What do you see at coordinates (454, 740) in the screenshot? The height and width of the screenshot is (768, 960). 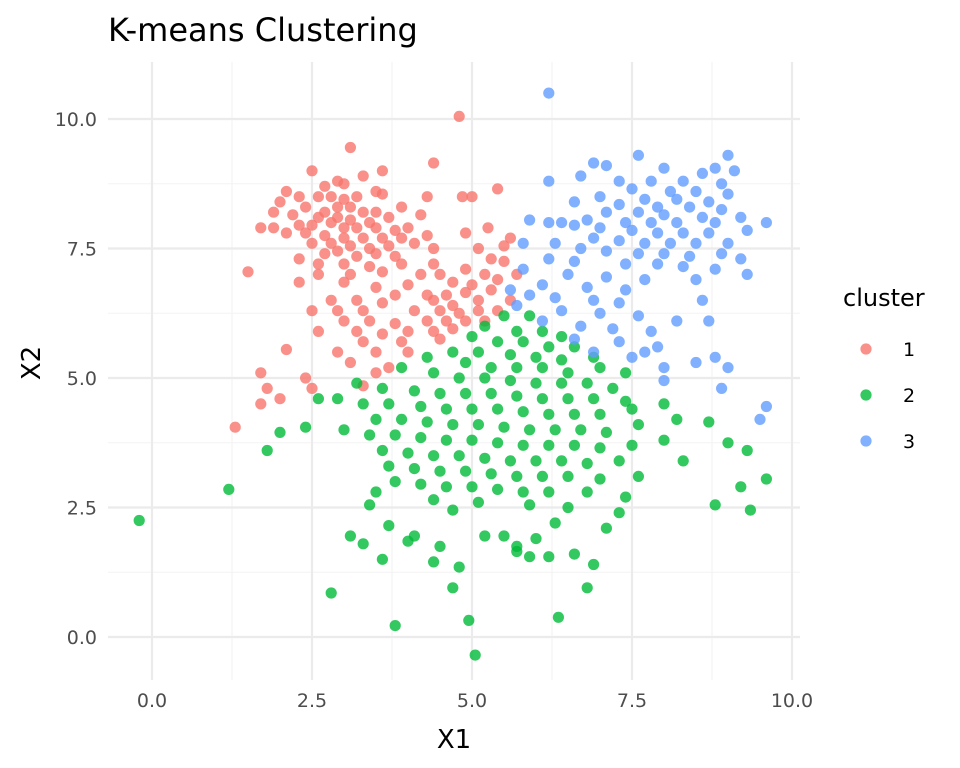 I see `x-axis-title: X1` at bounding box center [454, 740].